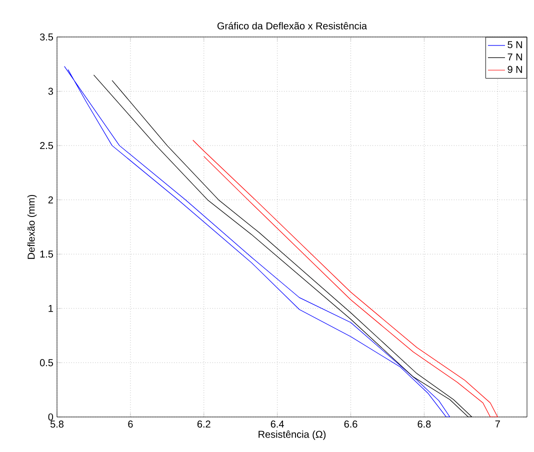 This screenshot has width=534, height=452. Describe the element at coordinates (203, 424) in the screenshot. I see `x-tick-label: 6.2` at that location.